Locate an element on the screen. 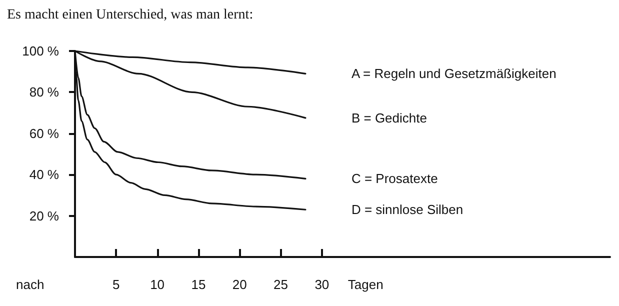 The width and height of the screenshot is (619, 306). chart-title: Es macht einen Unterschied, was man lernt: is located at coordinates (130, 15).